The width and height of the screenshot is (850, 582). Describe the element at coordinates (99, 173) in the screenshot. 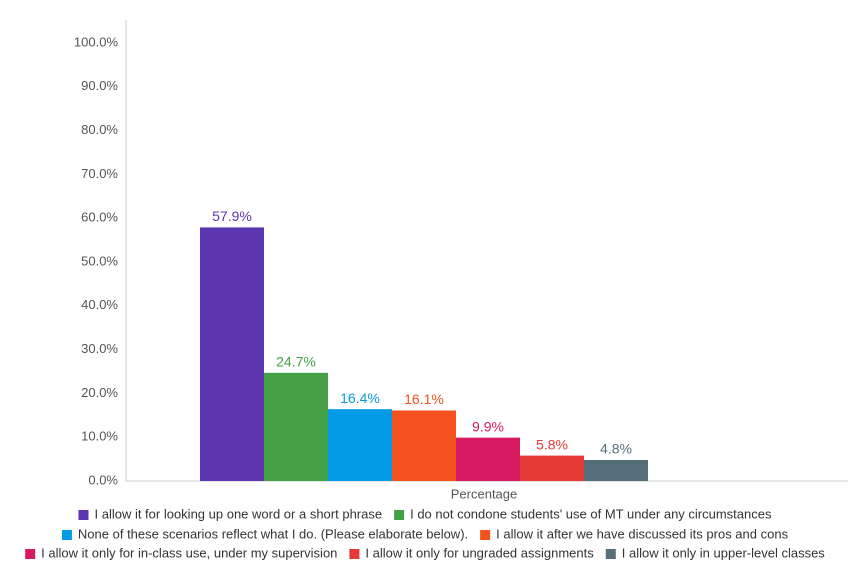

I see `y-tick-label: 70.0%` at that location.